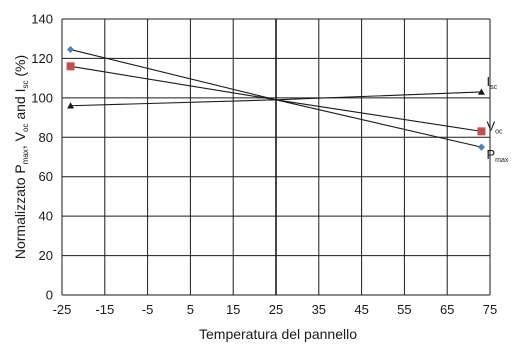 This screenshot has height=346, width=521. Describe the element at coordinates (491, 82) in the screenshot. I see `series-label-i: Isc` at that location.